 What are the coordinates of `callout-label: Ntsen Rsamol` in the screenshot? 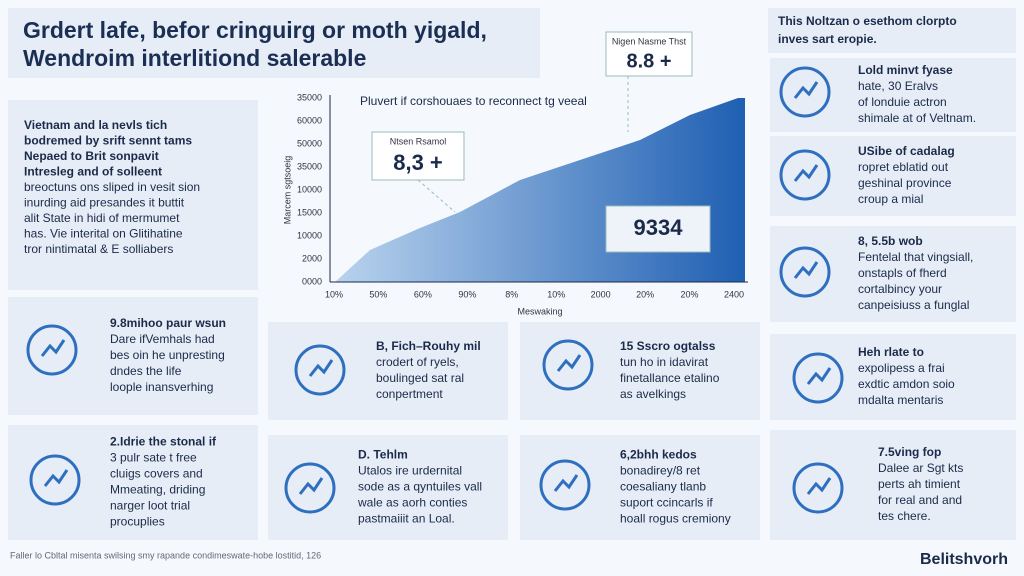 It's located at (418, 141).